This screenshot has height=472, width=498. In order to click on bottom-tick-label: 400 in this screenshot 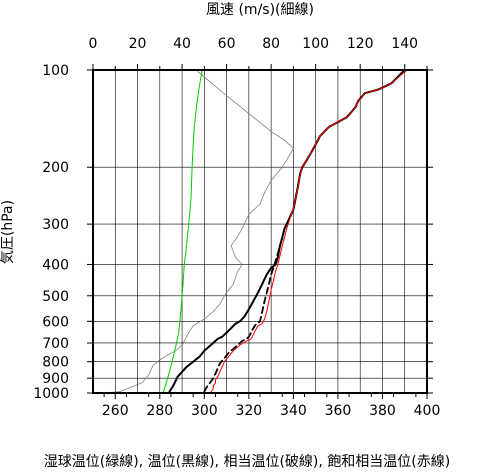, I will do `click(427, 411)`.